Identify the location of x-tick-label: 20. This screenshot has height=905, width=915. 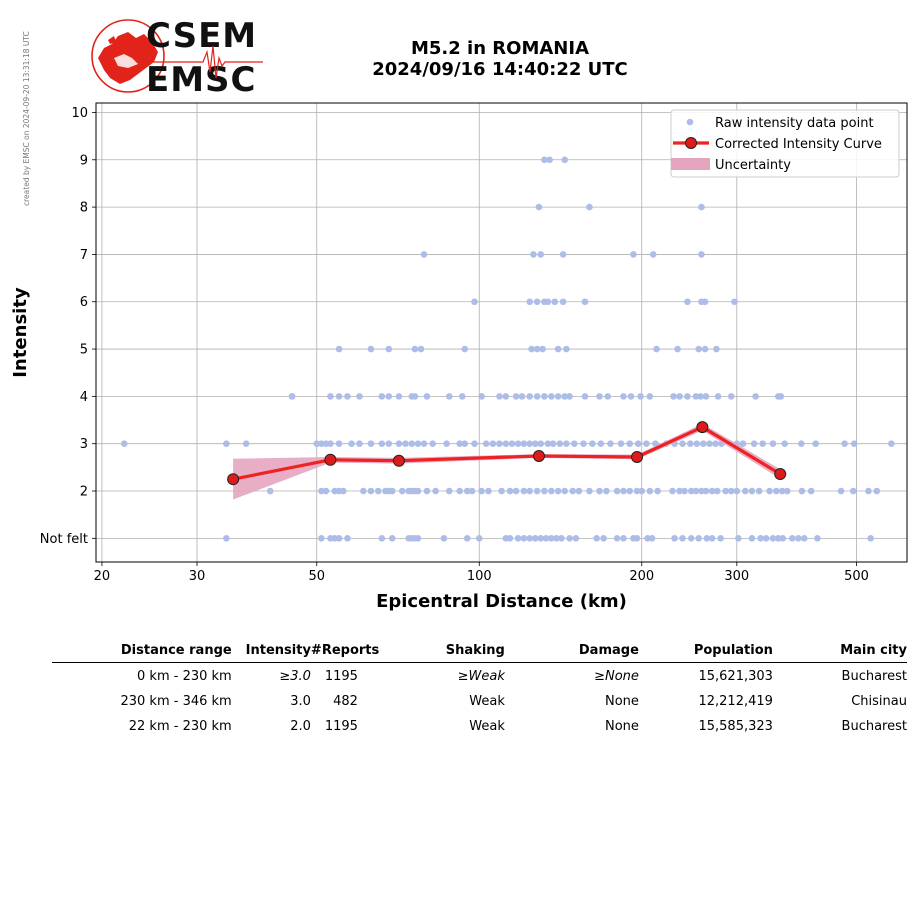
(102, 576).